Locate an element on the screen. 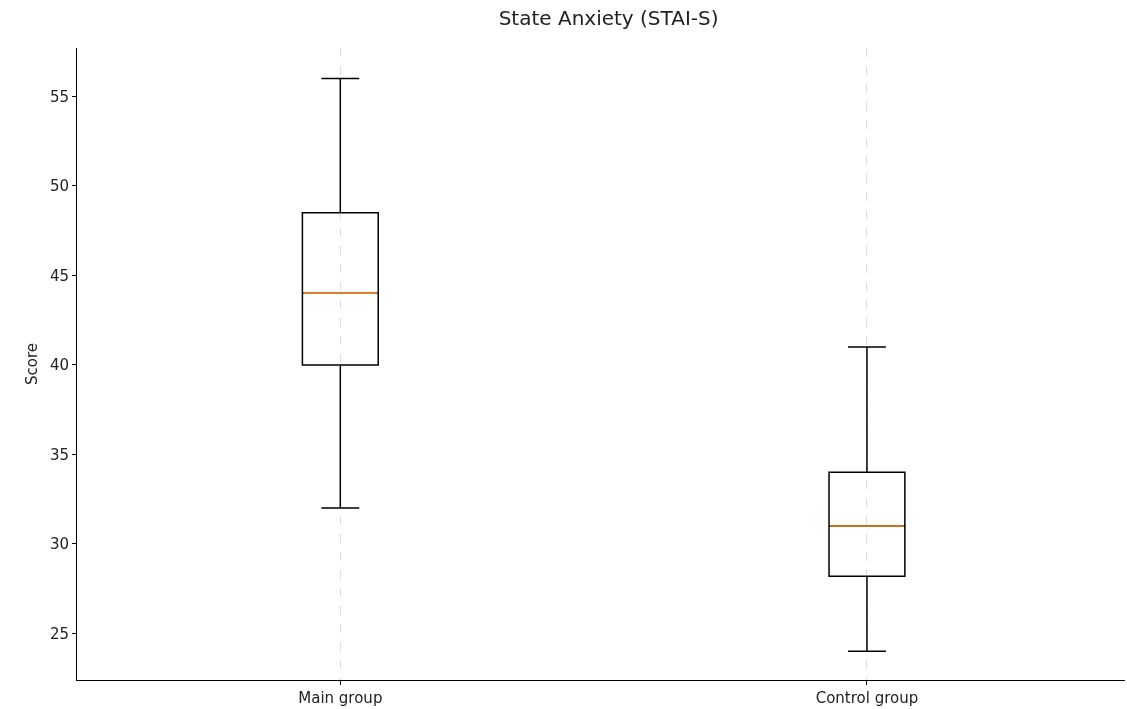 The height and width of the screenshot is (709, 1127). x-tick-label: Control group is located at coordinates (867, 698).